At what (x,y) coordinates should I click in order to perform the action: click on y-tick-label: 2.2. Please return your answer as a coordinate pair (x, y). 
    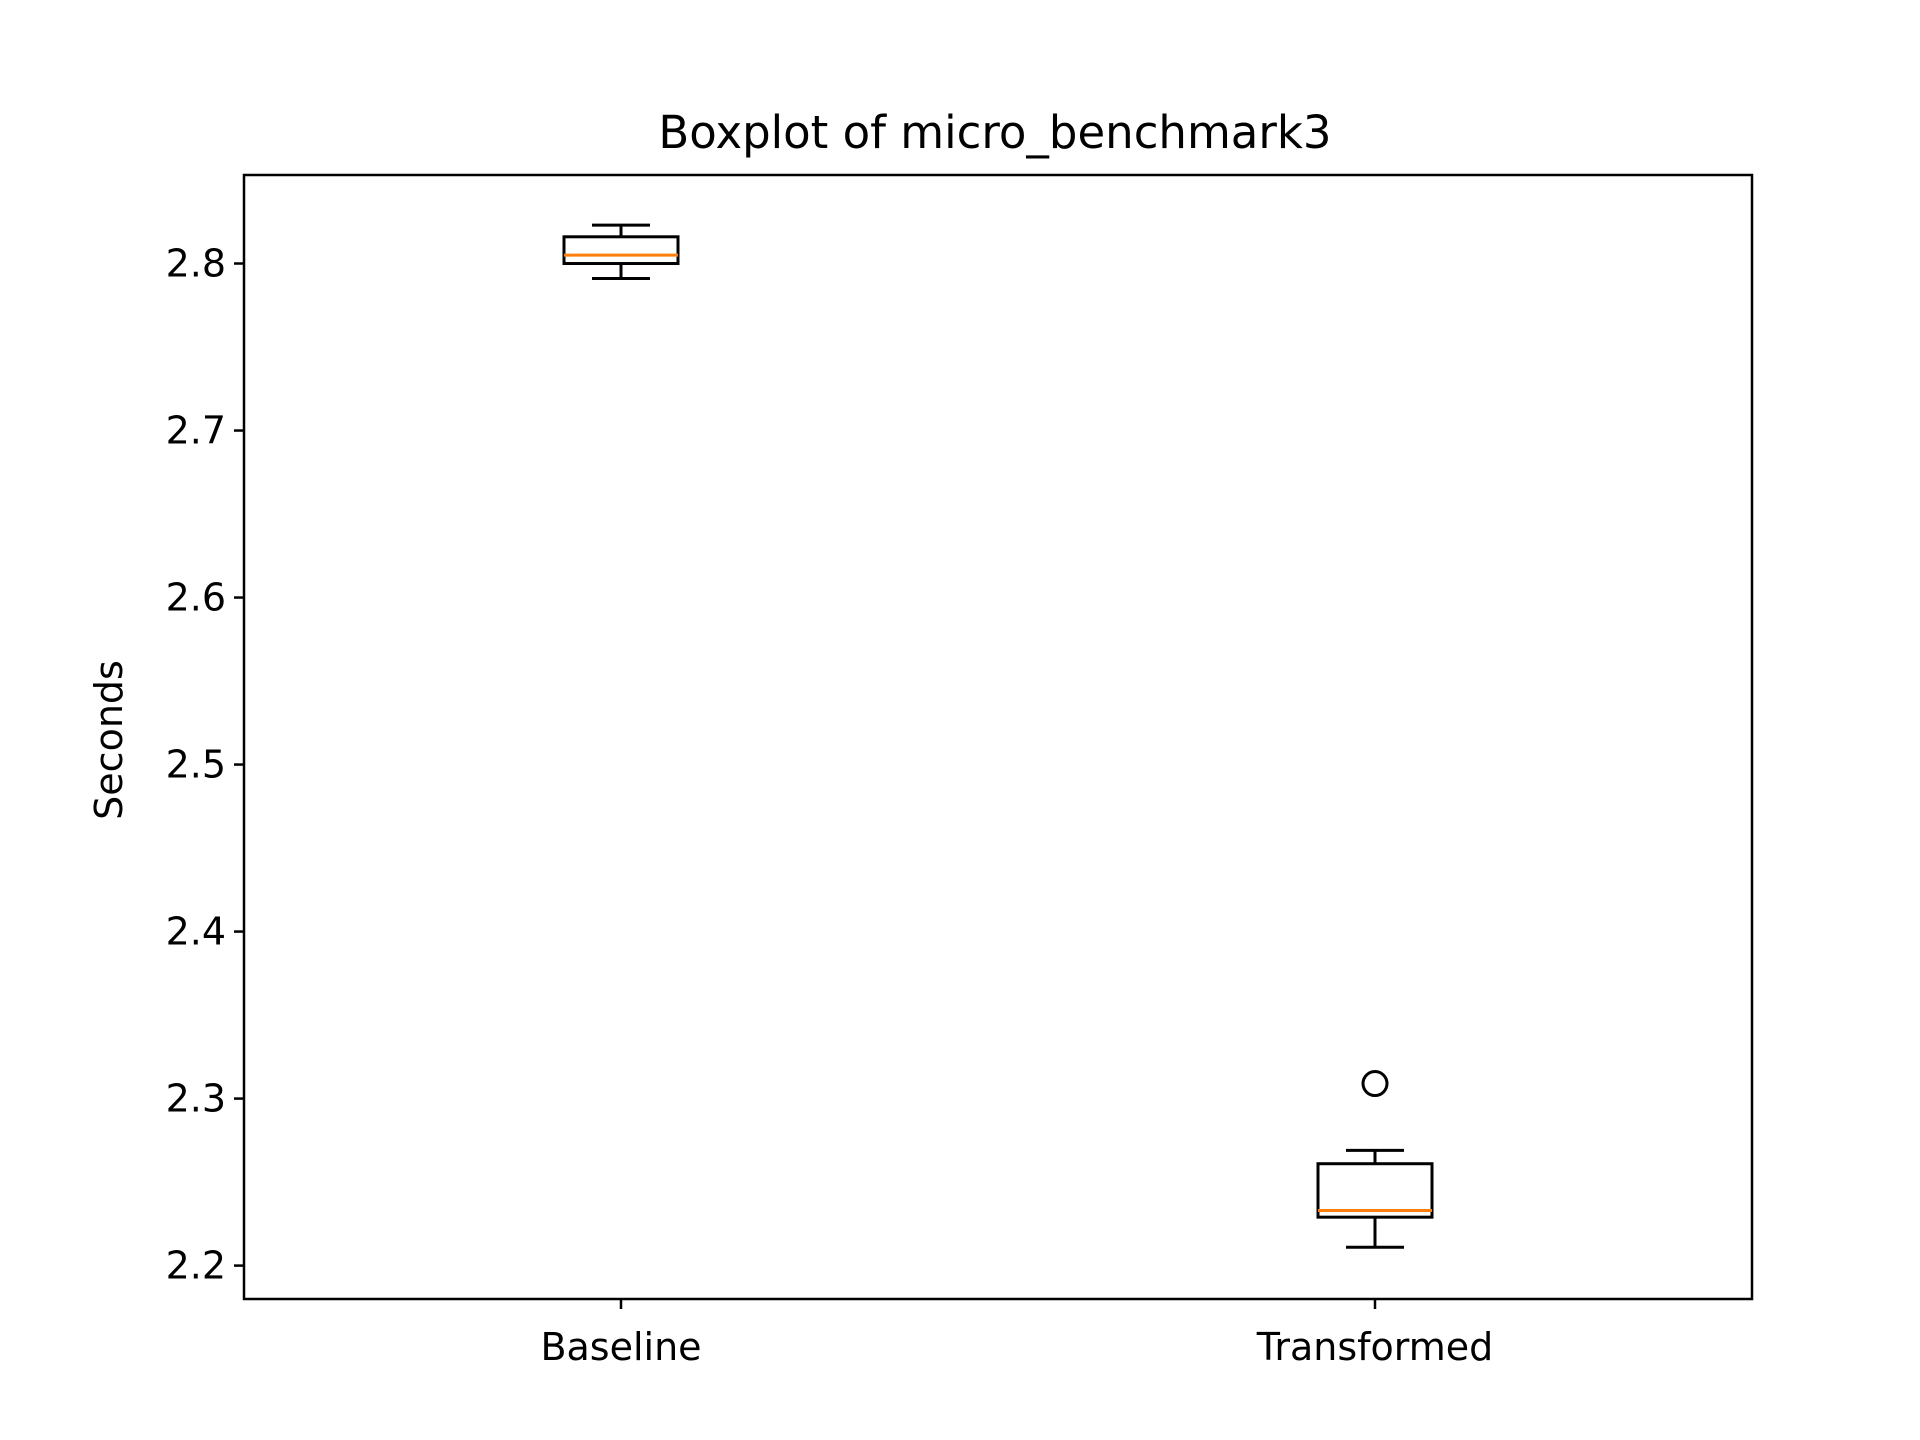
    Looking at the image, I should click on (196, 1266).